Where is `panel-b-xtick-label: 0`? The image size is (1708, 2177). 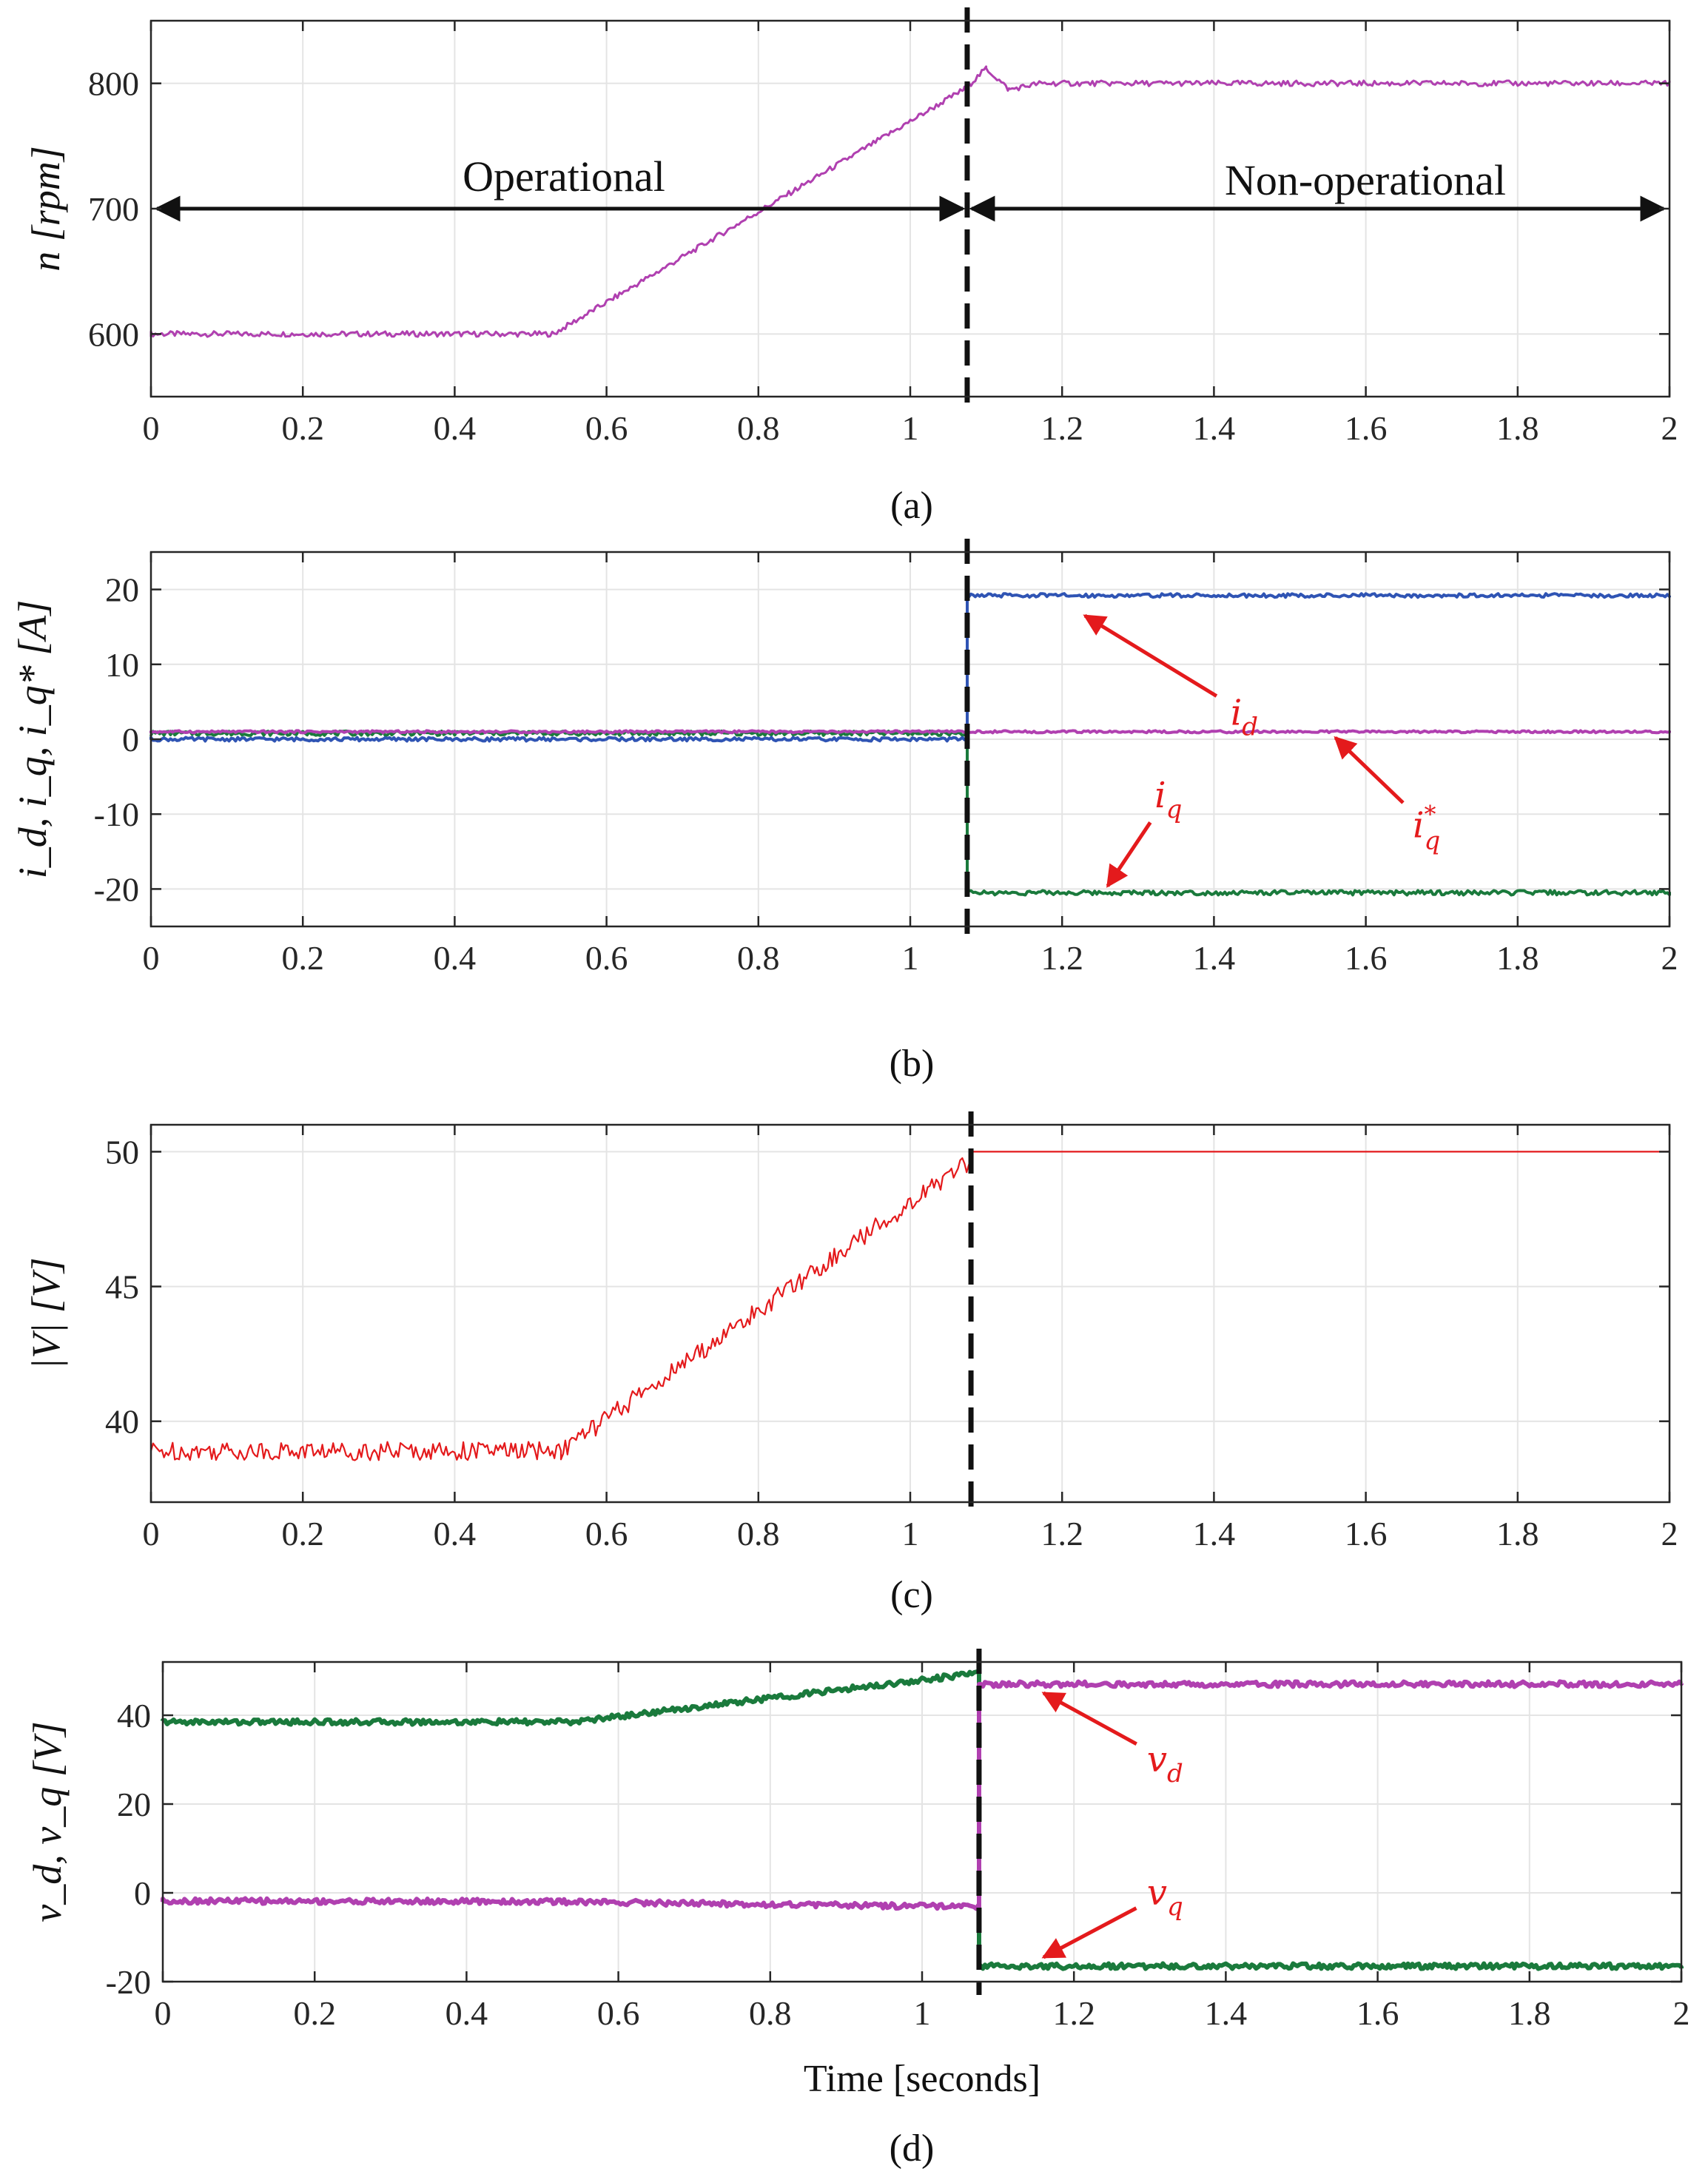 panel-b-xtick-label: 0 is located at coordinates (151, 958).